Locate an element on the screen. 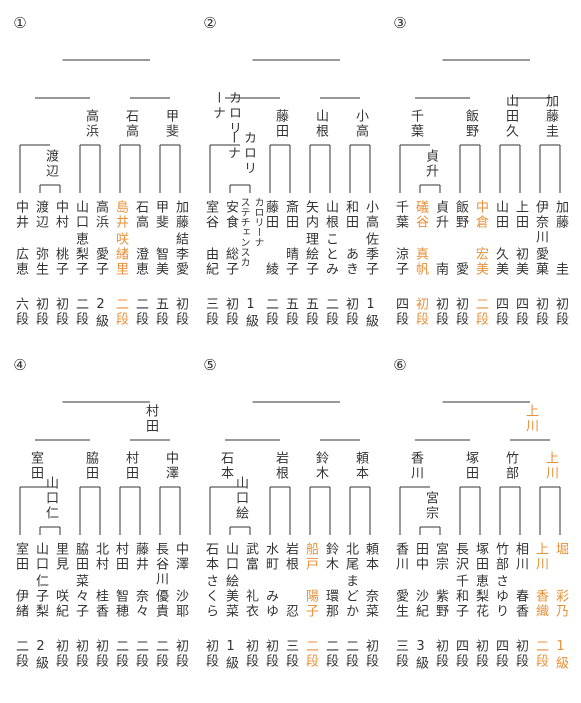  match-winner: 脇田 is located at coordinates (90, 466).